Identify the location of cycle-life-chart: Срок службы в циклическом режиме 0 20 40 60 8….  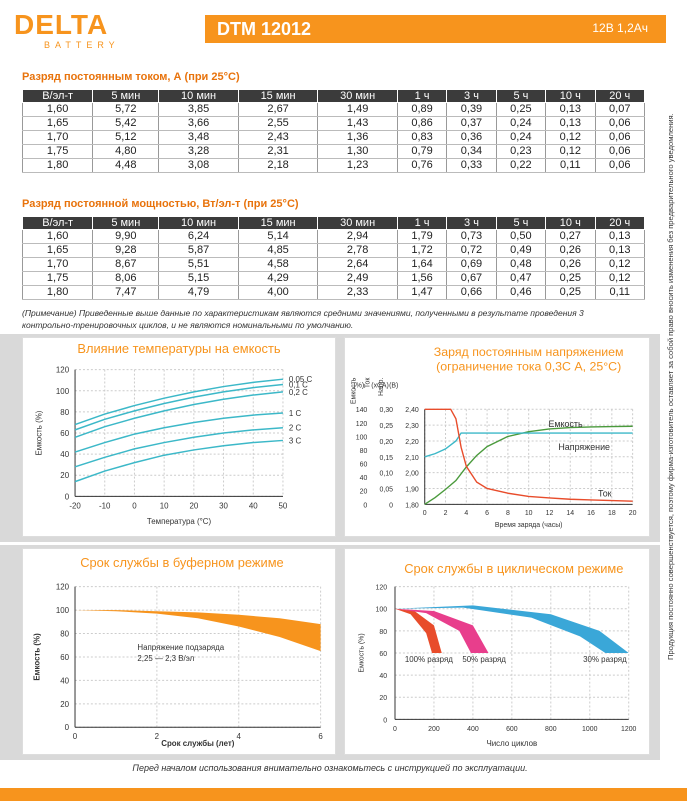
(497, 651).